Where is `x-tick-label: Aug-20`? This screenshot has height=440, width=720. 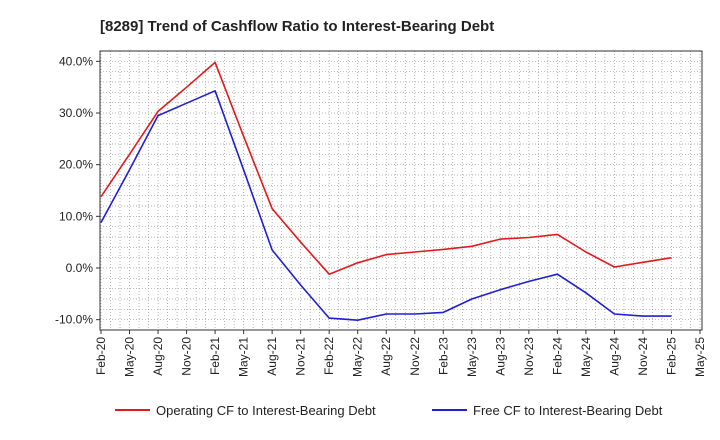
x-tick-label: Aug-20 is located at coordinates (158, 356).